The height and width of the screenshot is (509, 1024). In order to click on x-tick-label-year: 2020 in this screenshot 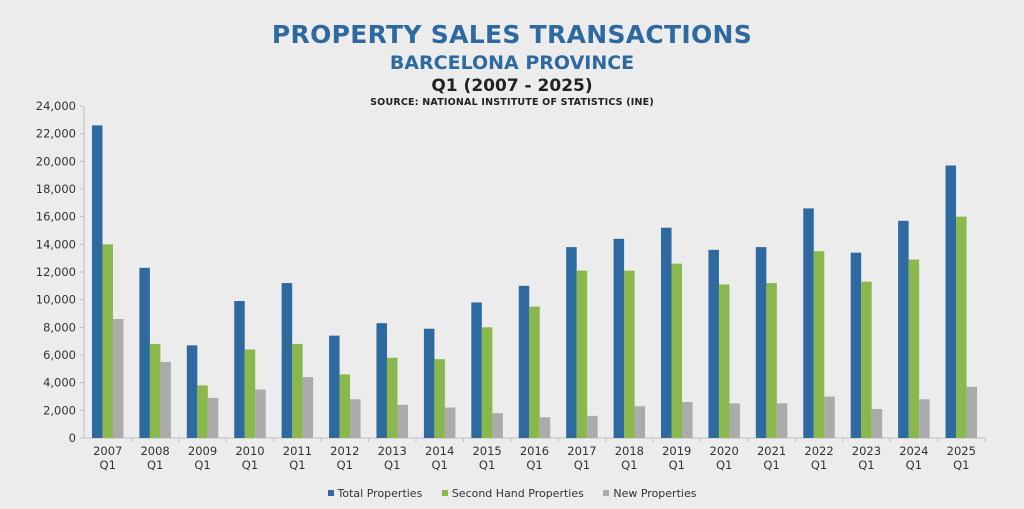, I will do `click(724, 451)`.